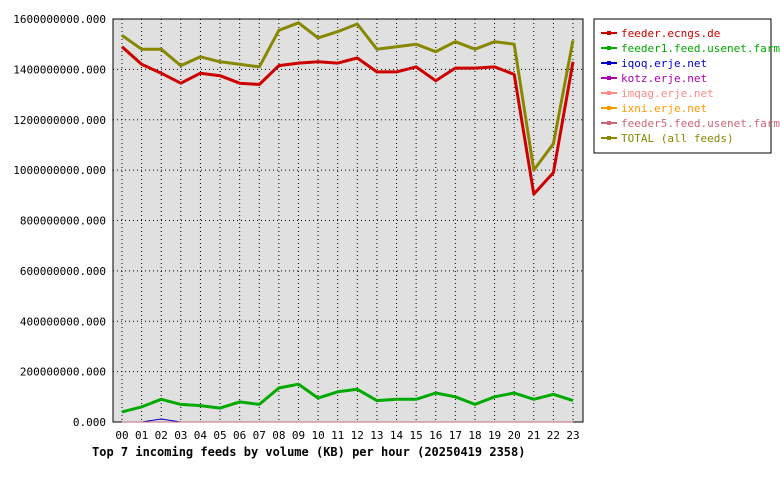 The width and height of the screenshot is (780, 484). What do you see at coordinates (278, 435) in the screenshot?
I see `x-tick-label: 08` at bounding box center [278, 435].